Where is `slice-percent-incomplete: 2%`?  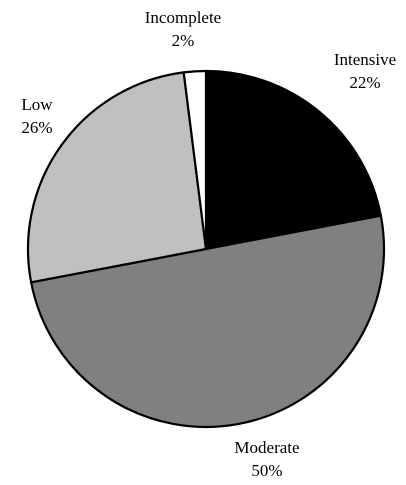 slice-percent-incomplete: 2% is located at coordinates (183, 40).